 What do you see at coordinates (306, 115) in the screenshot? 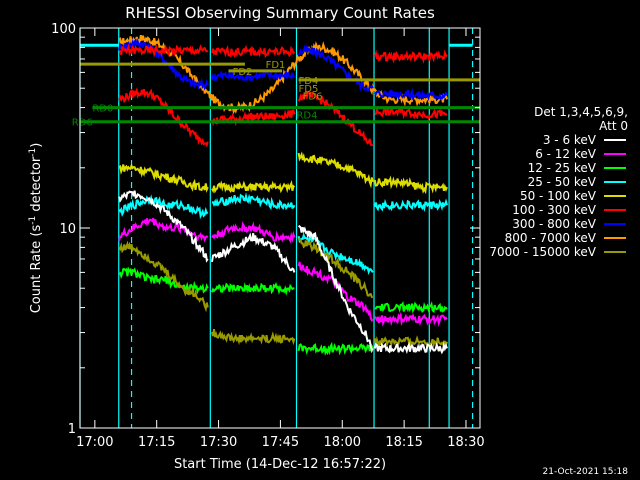
I see `annotation-label: RD4` at bounding box center [306, 115].